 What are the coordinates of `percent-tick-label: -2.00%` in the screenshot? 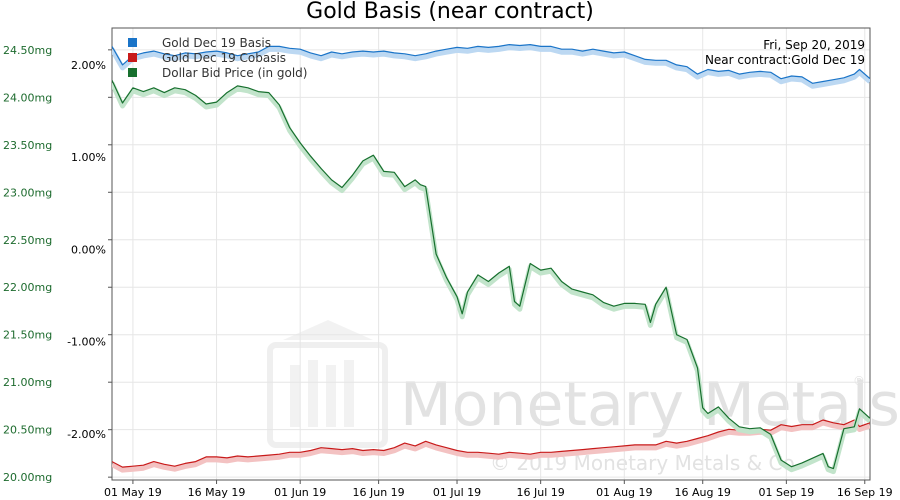 It's located at (86, 434).